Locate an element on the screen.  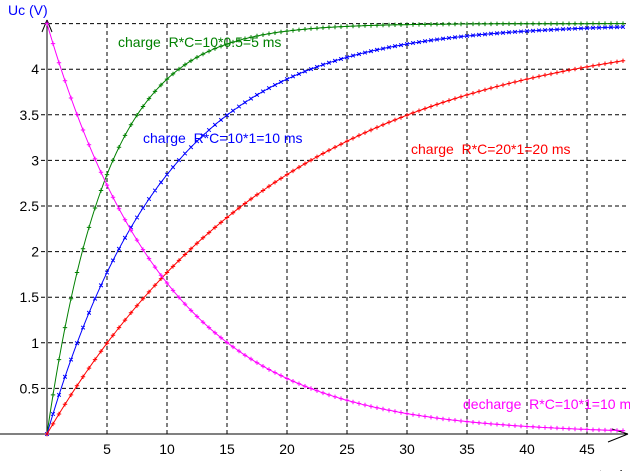
y-tick-label: 3.5 is located at coordinates (30, 115).